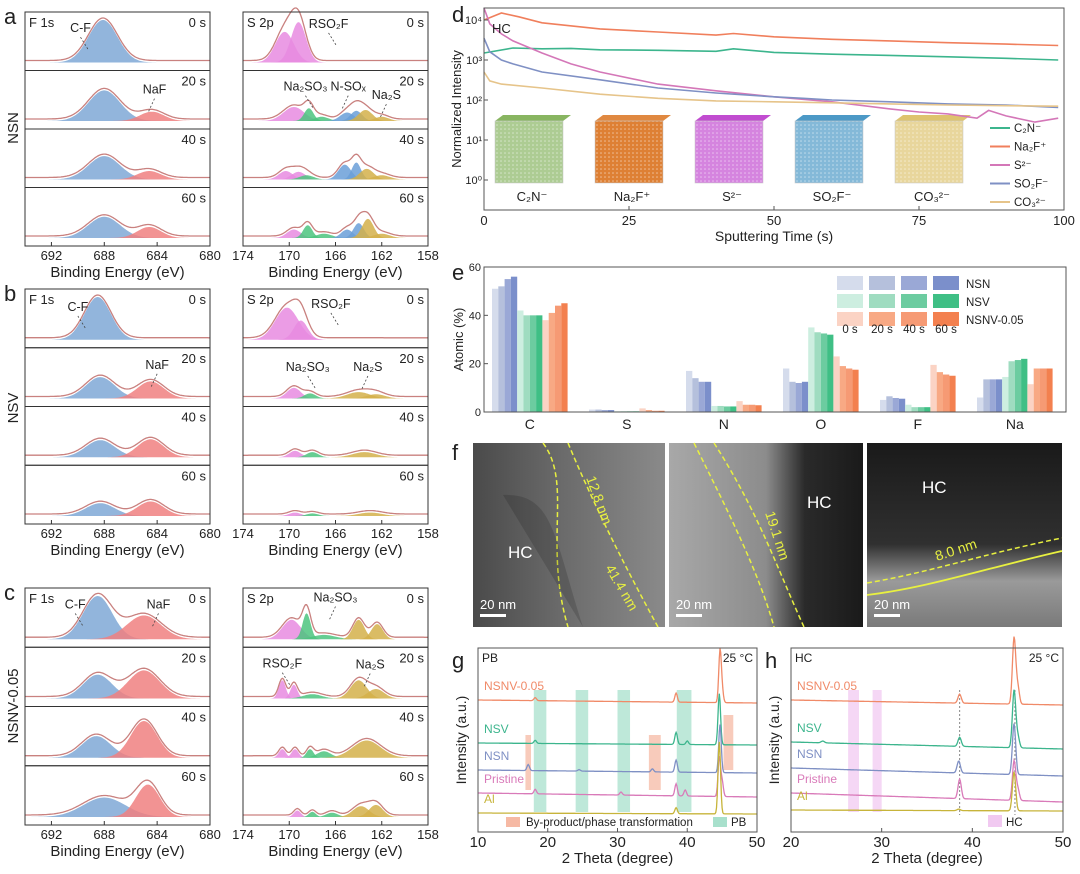  What do you see at coordinates (830, 373) in the screenshot?
I see `bar-NSV-O` at bounding box center [830, 373].